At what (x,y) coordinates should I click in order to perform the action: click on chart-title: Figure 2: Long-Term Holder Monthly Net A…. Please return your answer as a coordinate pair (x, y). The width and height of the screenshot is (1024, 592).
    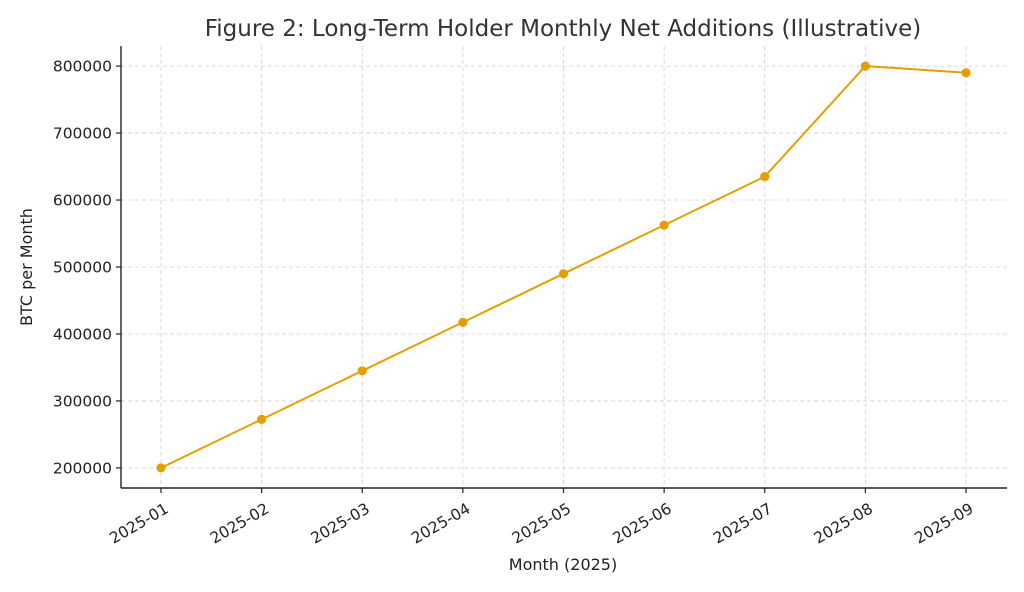
    Looking at the image, I should click on (563, 29).